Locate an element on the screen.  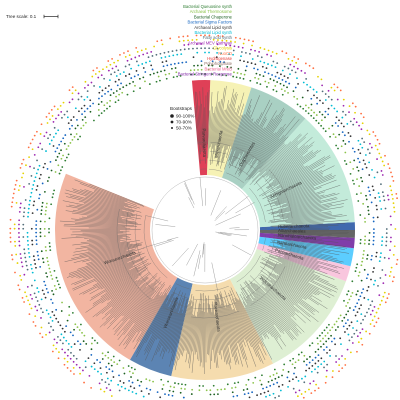
bootstrap-level-1: 90-100% is located at coordinates (185, 116).